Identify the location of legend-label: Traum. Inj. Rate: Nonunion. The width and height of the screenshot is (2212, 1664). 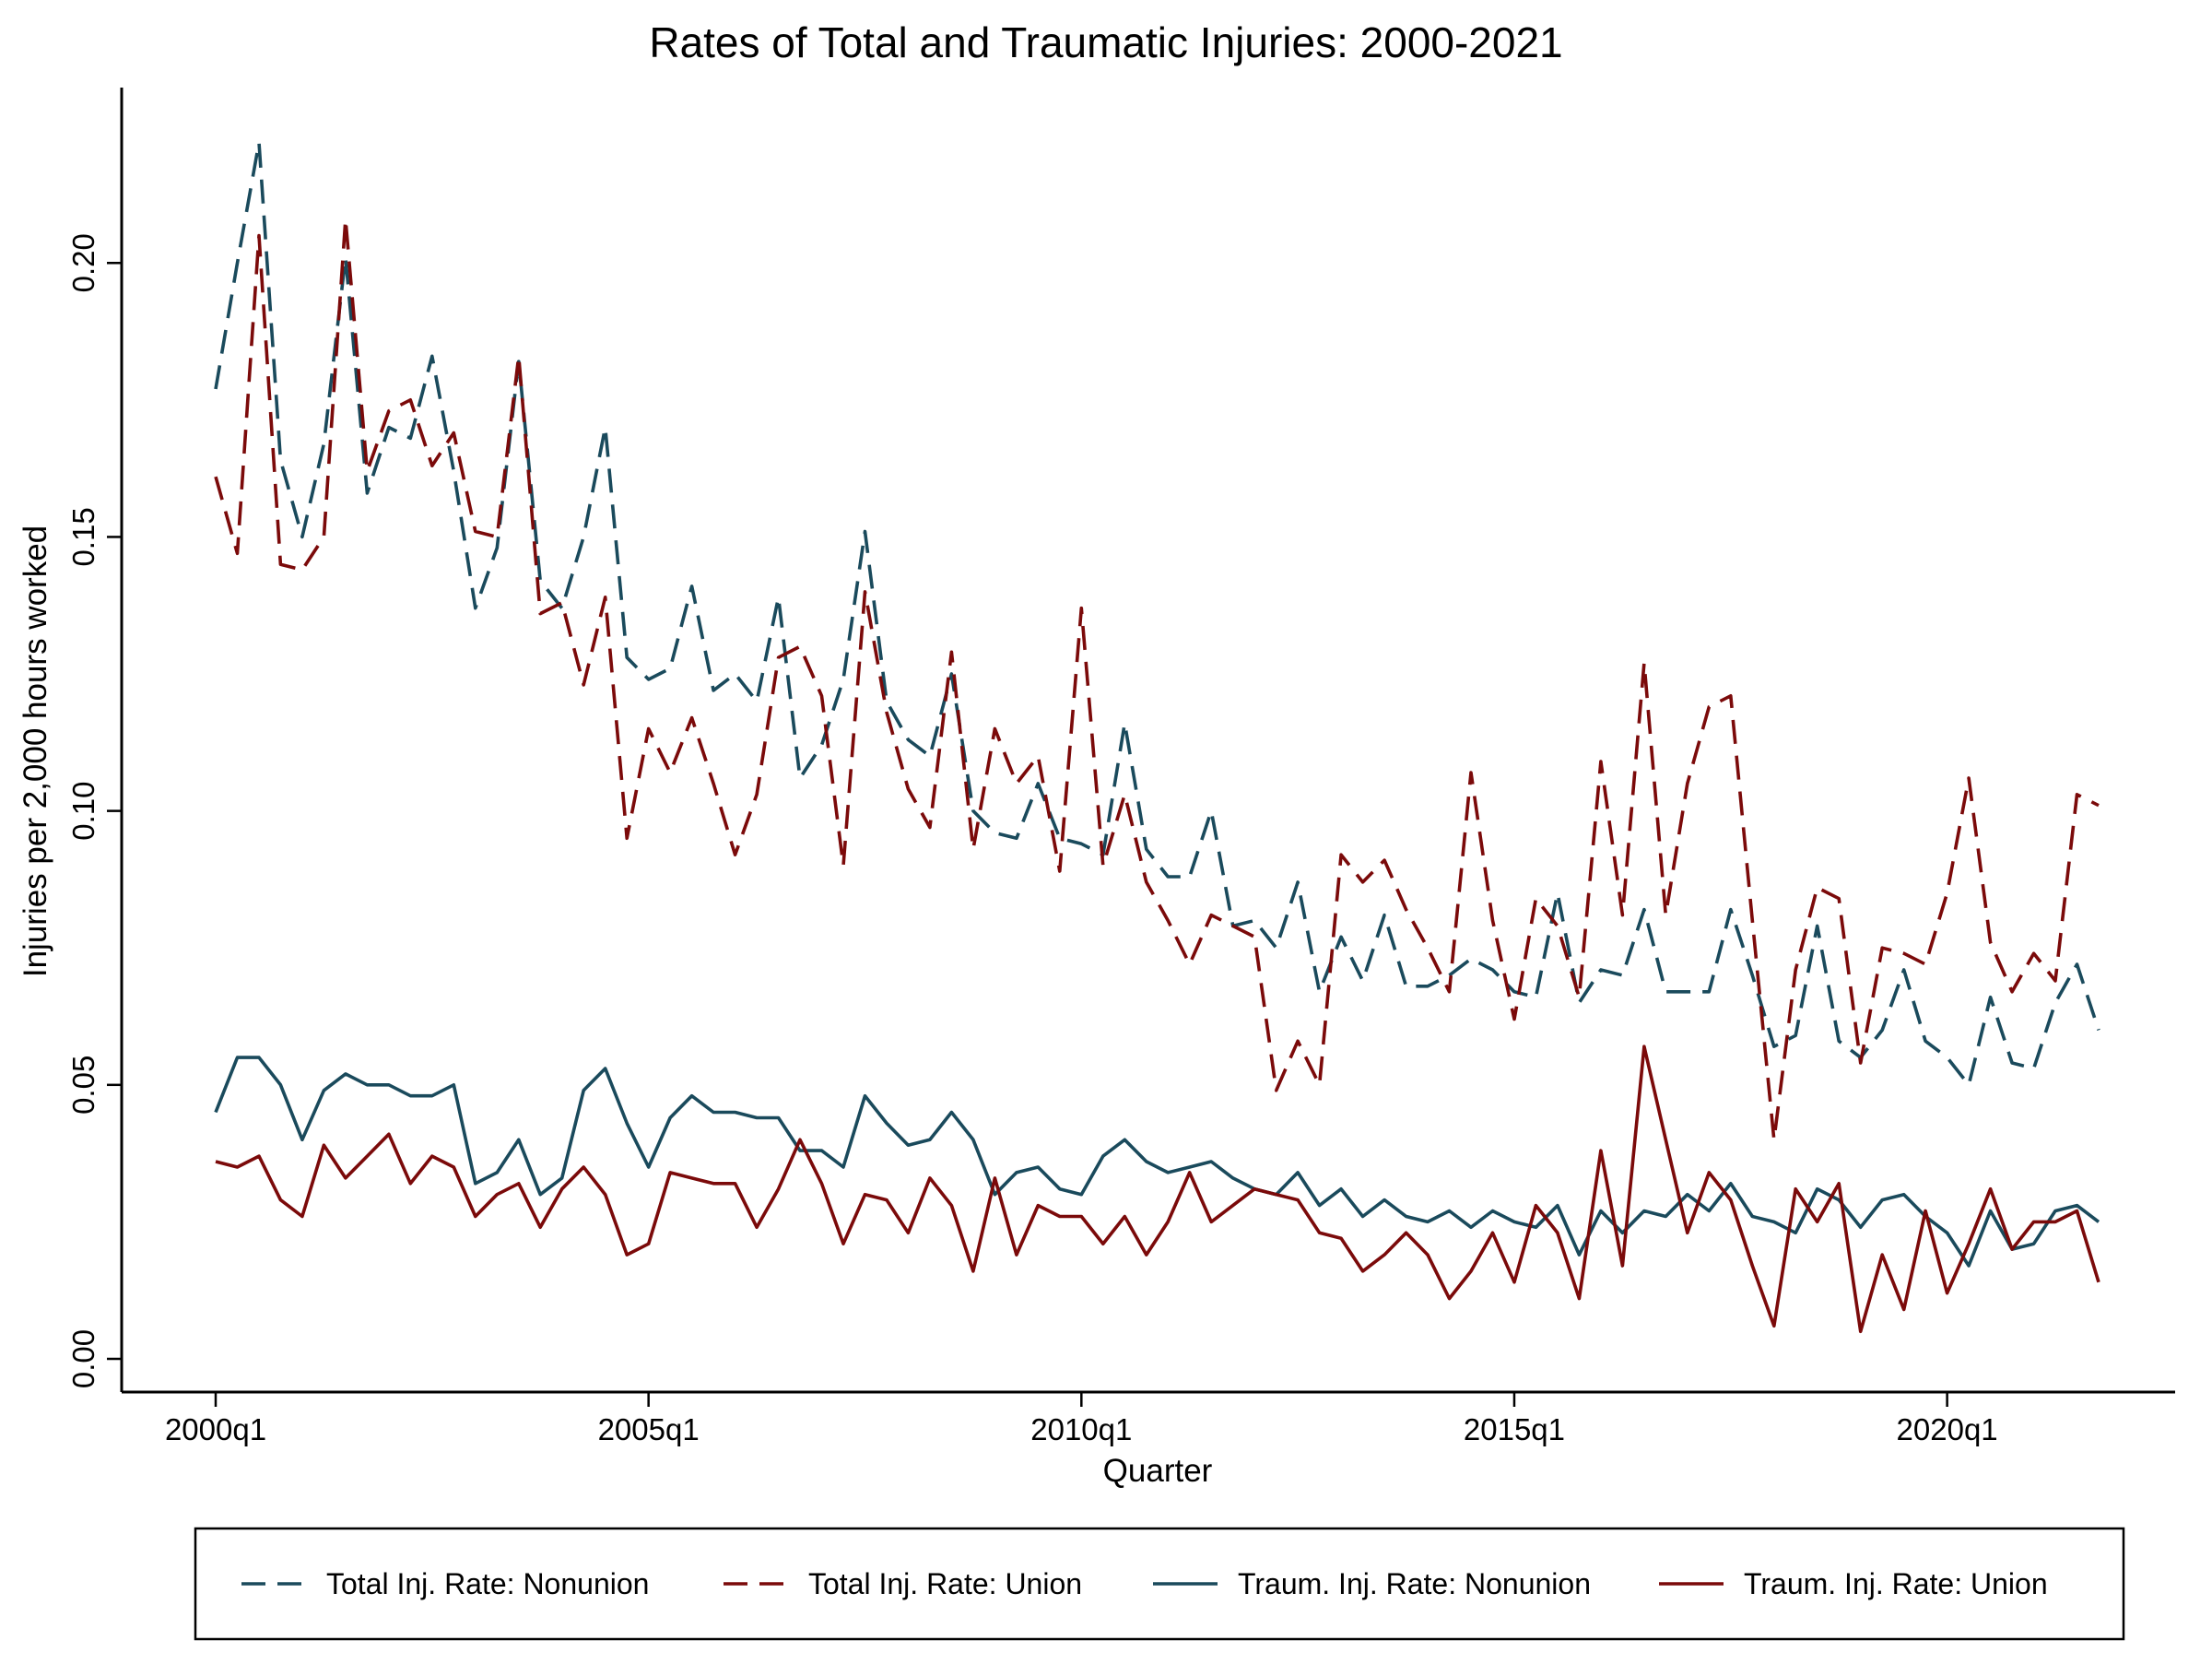
(1414, 1583).